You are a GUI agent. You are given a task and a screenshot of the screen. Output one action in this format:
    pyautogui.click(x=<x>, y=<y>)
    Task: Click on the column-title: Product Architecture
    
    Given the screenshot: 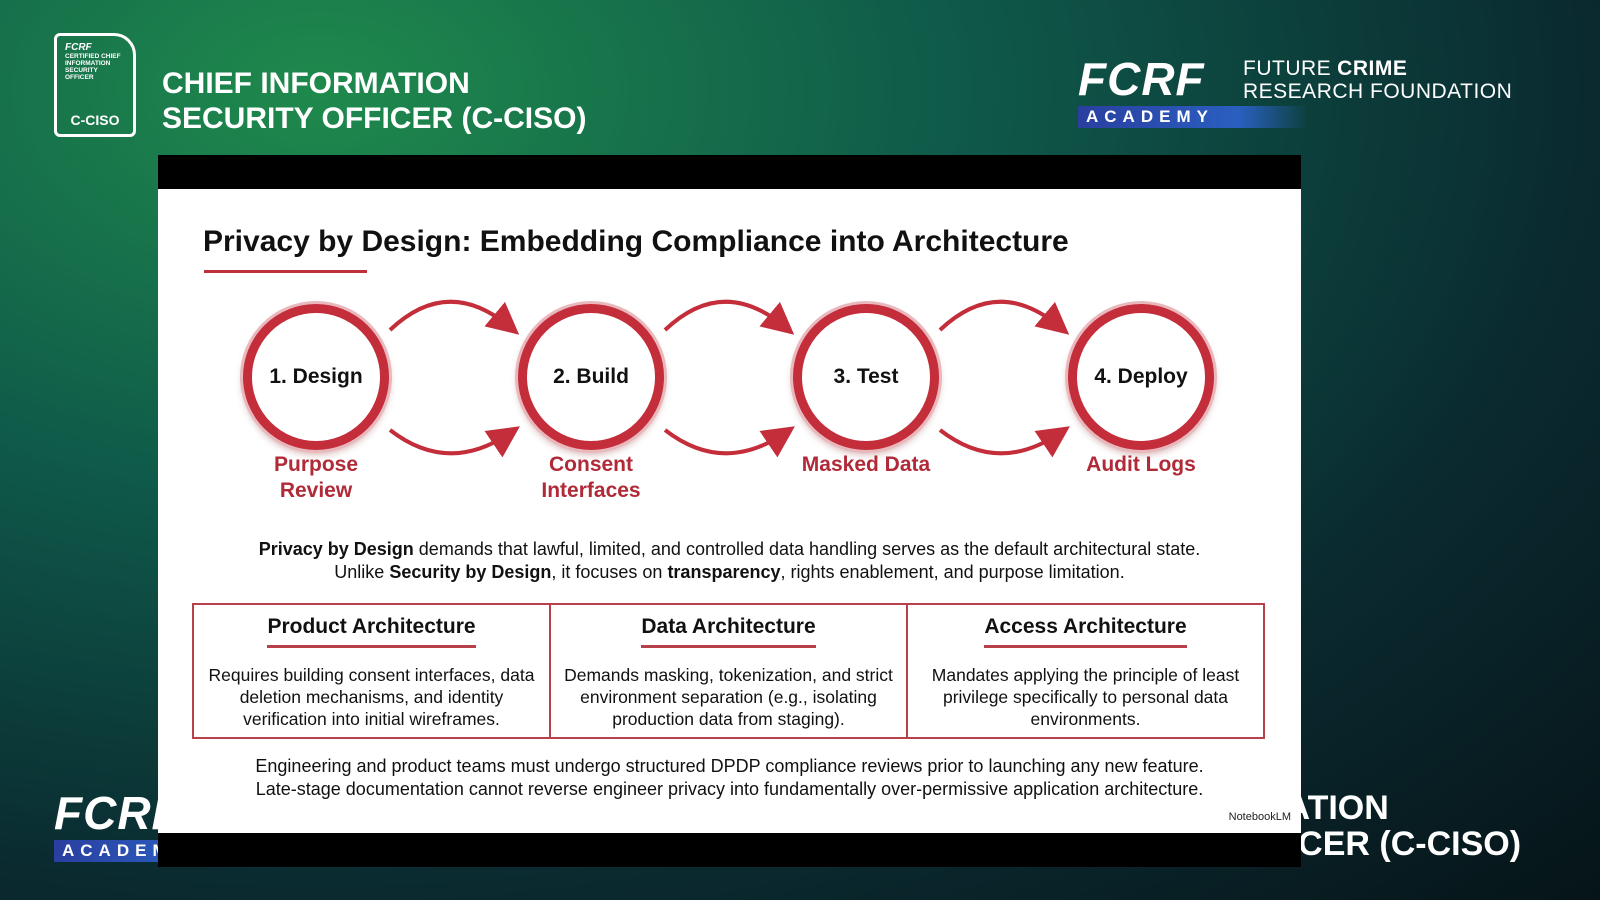 What is the action you would take?
    pyautogui.click(x=371, y=631)
    